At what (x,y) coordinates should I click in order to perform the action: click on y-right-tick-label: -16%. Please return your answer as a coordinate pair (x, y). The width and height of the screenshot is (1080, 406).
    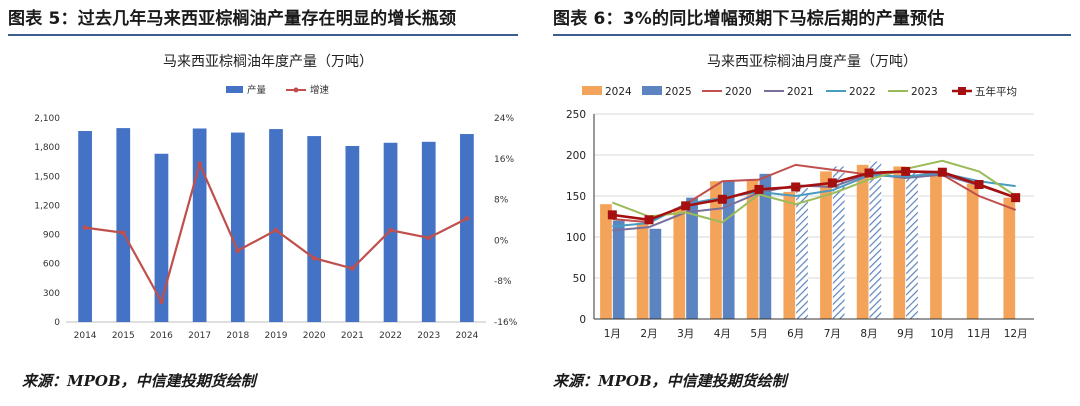
    Looking at the image, I should click on (506, 323).